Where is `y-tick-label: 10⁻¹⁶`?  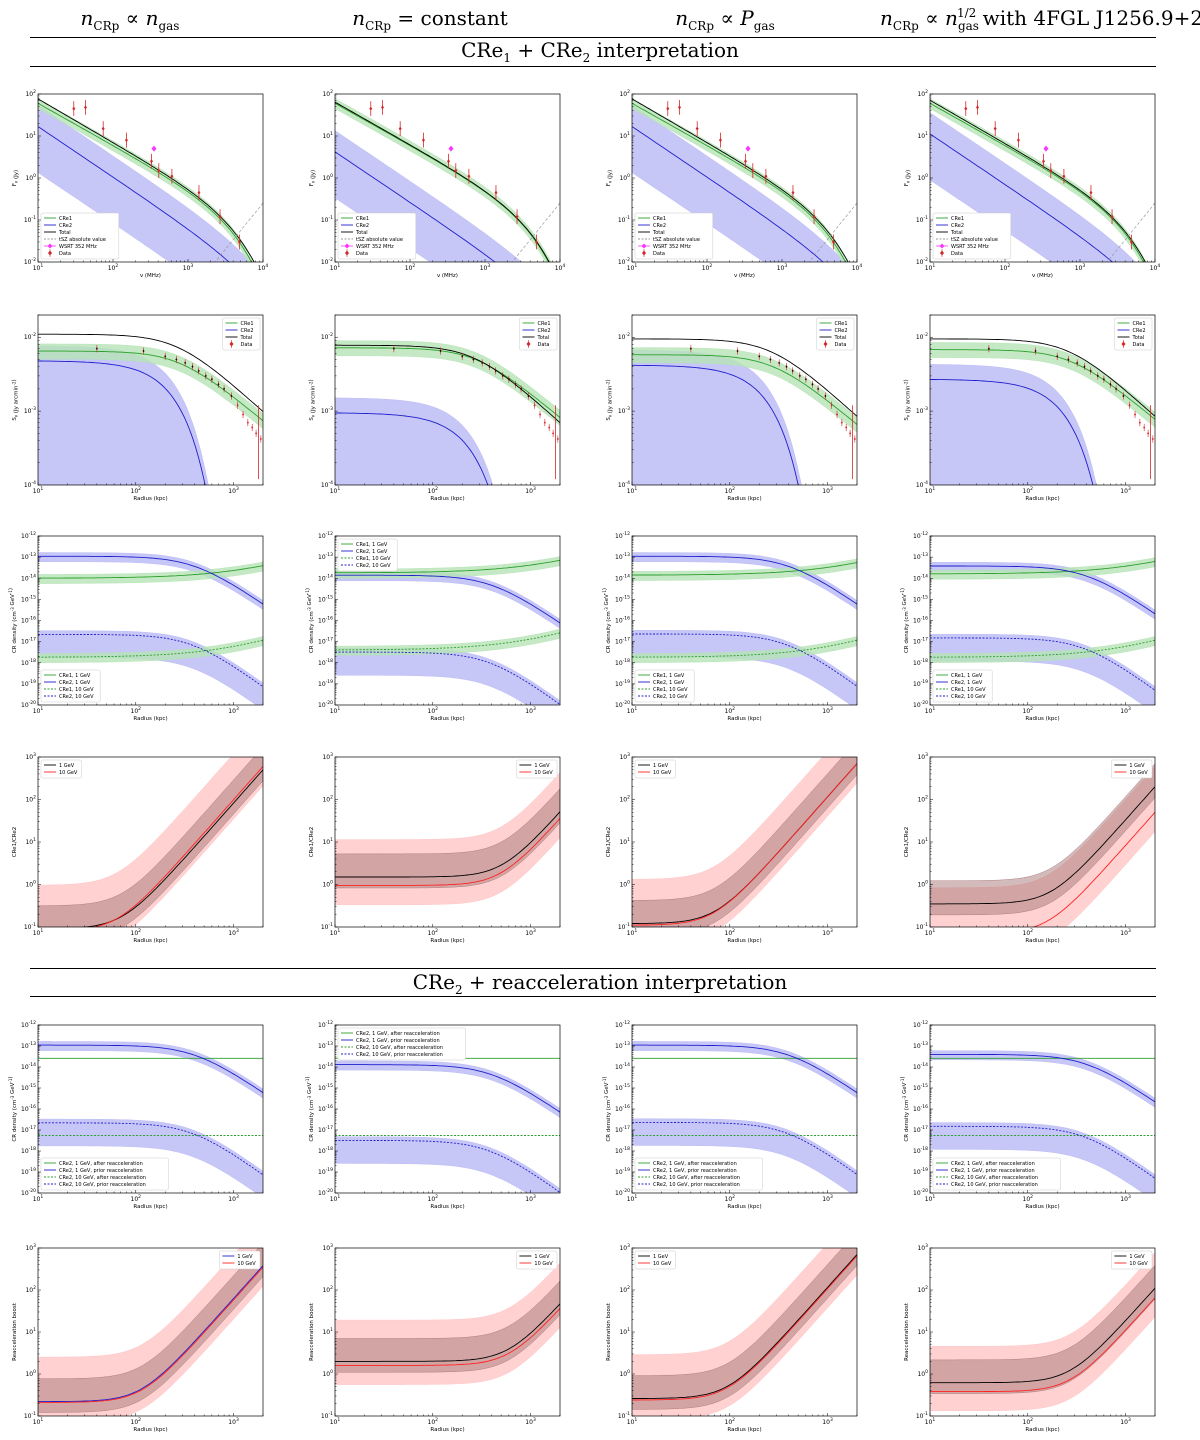
y-tick-label: 10⁻¹⁶ is located at coordinates (920, 620).